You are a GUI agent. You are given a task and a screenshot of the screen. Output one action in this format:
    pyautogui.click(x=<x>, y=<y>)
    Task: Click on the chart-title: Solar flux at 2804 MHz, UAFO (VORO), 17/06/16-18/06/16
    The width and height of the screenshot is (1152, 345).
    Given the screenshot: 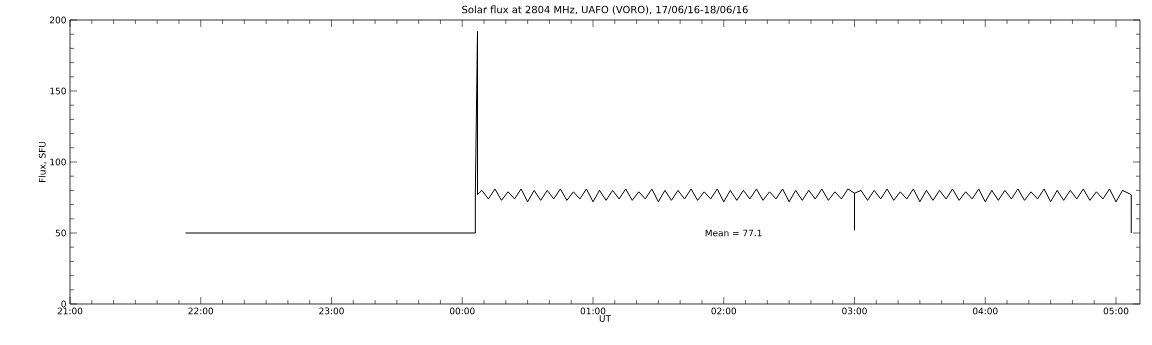 What is the action you would take?
    pyautogui.click(x=605, y=10)
    